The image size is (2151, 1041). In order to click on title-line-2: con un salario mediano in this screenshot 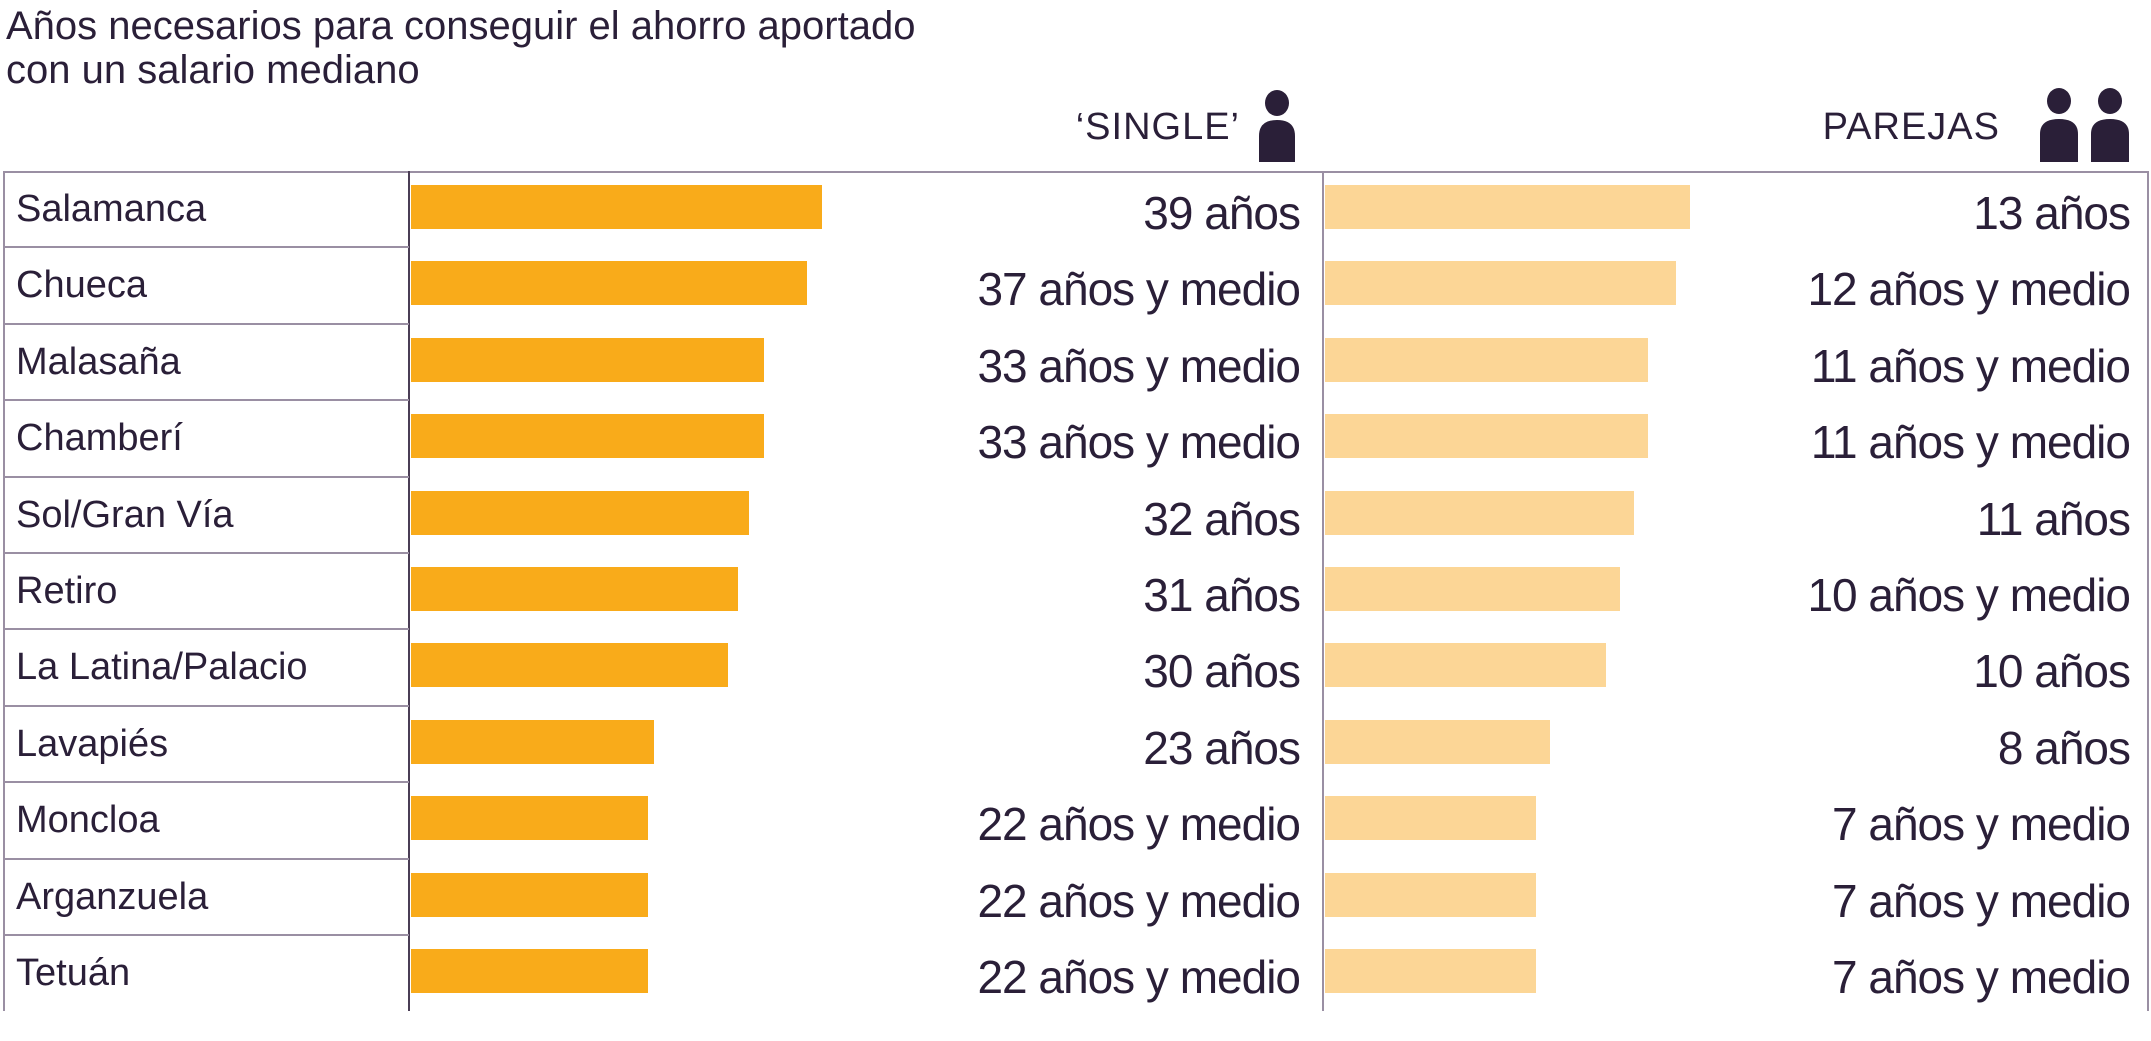, I will do `click(213, 70)`.